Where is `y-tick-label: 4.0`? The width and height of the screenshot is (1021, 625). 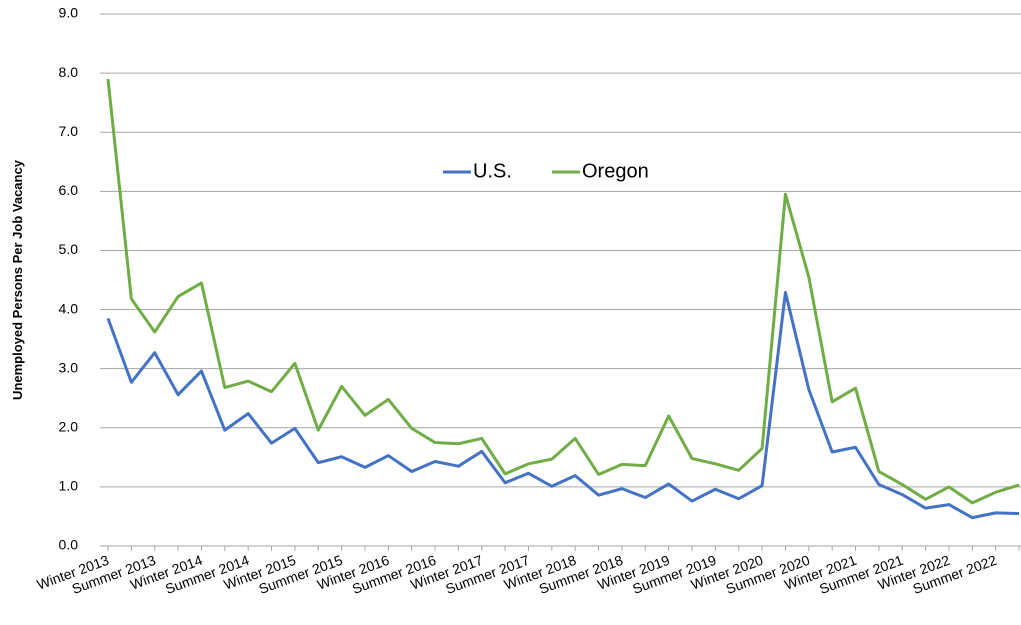 y-tick-label: 4.0 is located at coordinates (69, 308).